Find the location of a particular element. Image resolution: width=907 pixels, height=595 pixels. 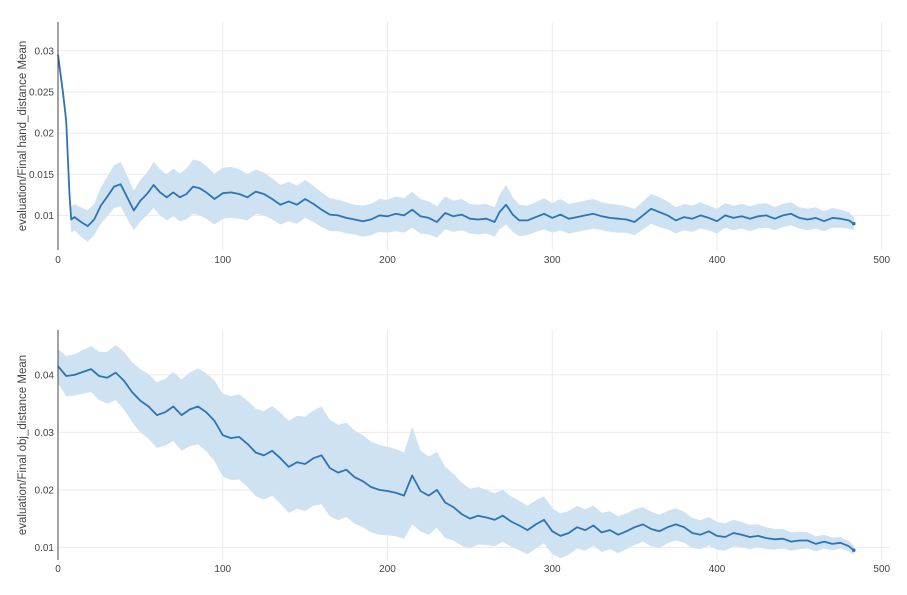

y-tick-label: 0.04 is located at coordinates (45, 375).